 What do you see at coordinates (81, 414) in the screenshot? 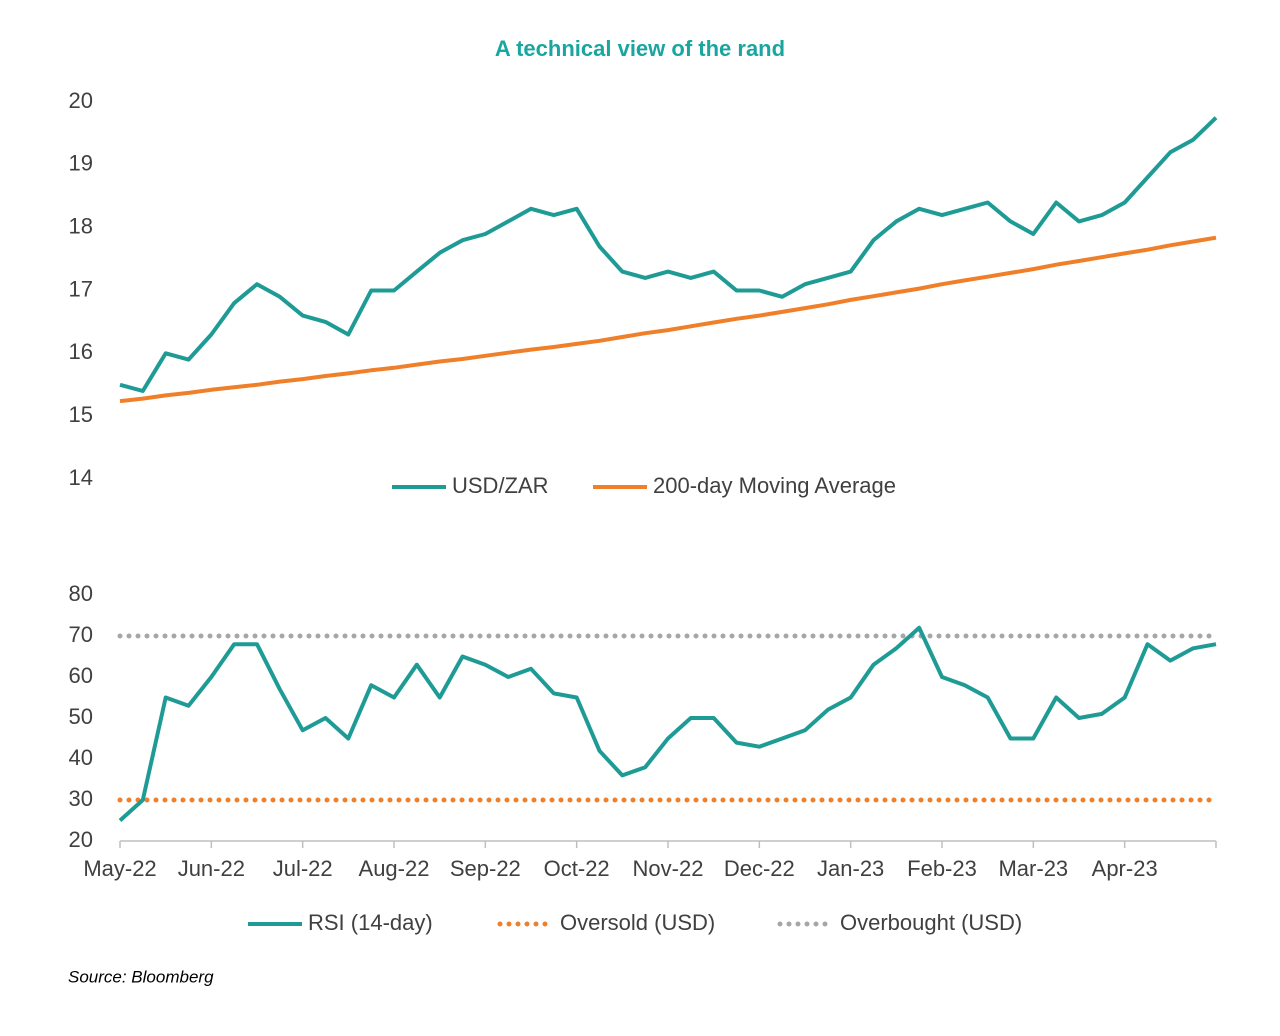
I see `y-tick-label: 15` at bounding box center [81, 414].